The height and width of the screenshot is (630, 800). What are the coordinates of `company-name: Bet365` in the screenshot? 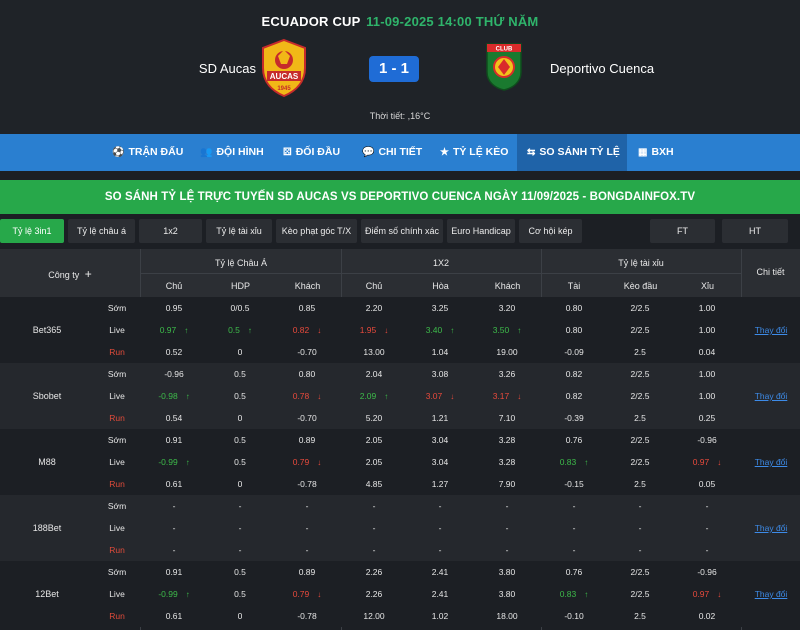 It's located at (47, 330).